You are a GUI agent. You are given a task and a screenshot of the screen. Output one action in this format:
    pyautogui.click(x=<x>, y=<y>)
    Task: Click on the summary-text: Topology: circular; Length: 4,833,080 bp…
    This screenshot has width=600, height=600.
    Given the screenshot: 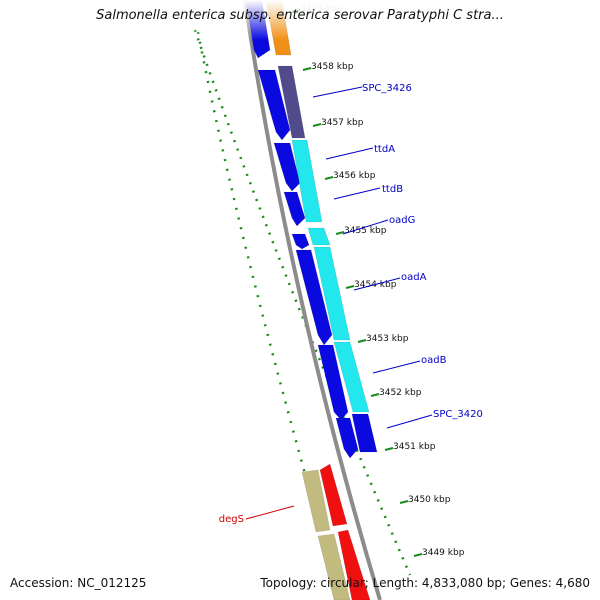 What is the action you would take?
    pyautogui.click(x=425, y=583)
    